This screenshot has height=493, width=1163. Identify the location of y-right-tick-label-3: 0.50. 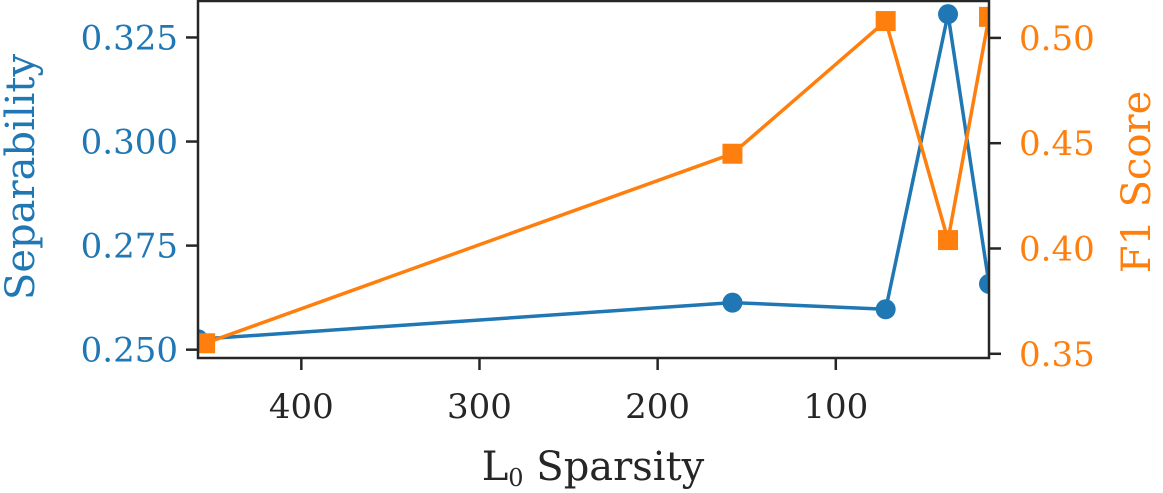
(1057, 39).